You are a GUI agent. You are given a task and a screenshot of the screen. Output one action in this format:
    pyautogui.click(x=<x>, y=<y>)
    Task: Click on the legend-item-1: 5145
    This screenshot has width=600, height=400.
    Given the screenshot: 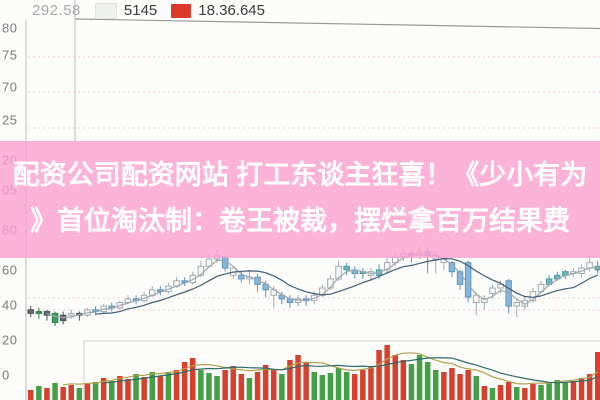 What is the action you would take?
    pyautogui.click(x=126, y=10)
    